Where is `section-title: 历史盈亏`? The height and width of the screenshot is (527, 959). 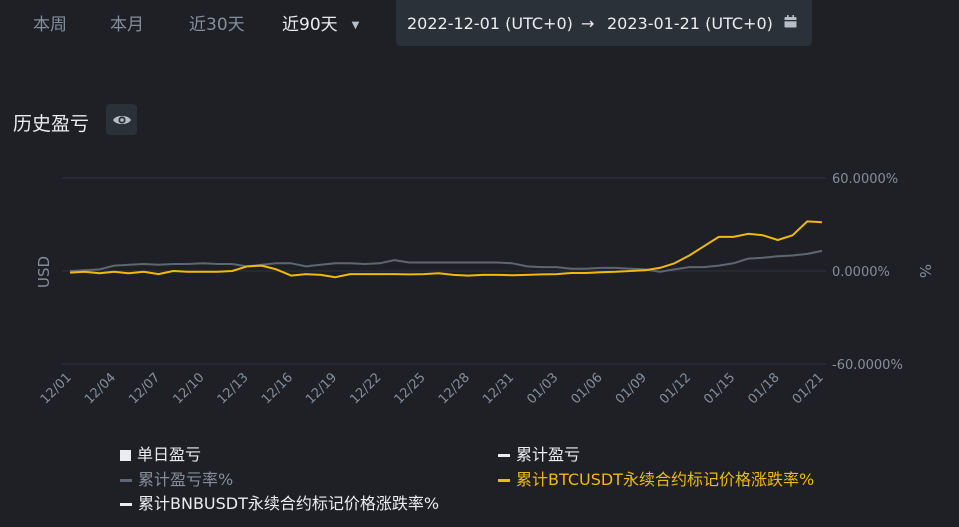
section-title: 历史盈亏 is located at coordinates (51, 124).